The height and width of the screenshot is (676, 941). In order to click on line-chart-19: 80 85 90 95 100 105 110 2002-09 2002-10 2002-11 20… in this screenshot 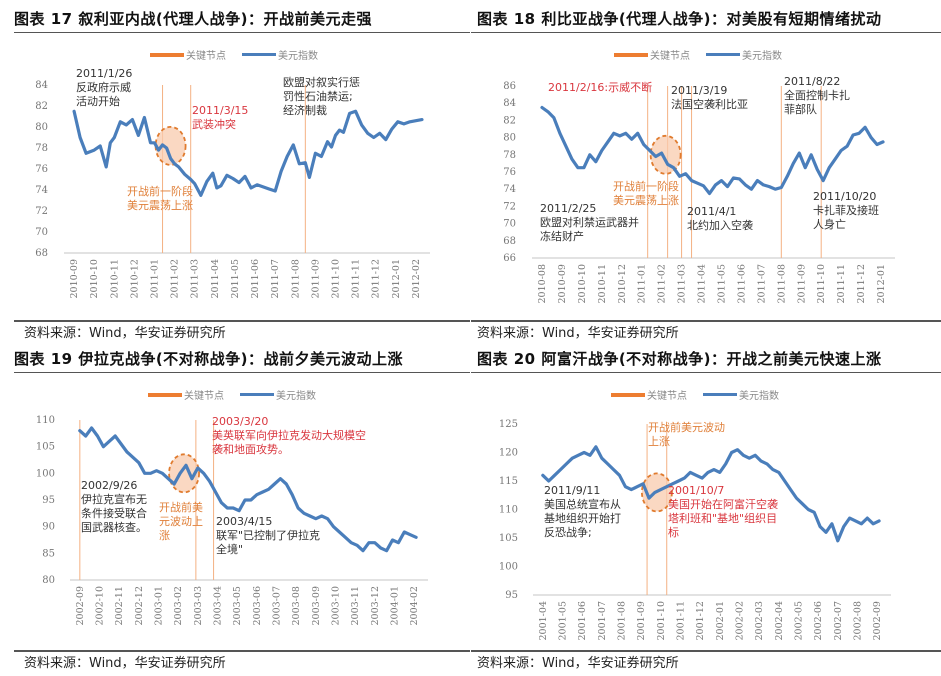, I will do `click(232, 520)`.